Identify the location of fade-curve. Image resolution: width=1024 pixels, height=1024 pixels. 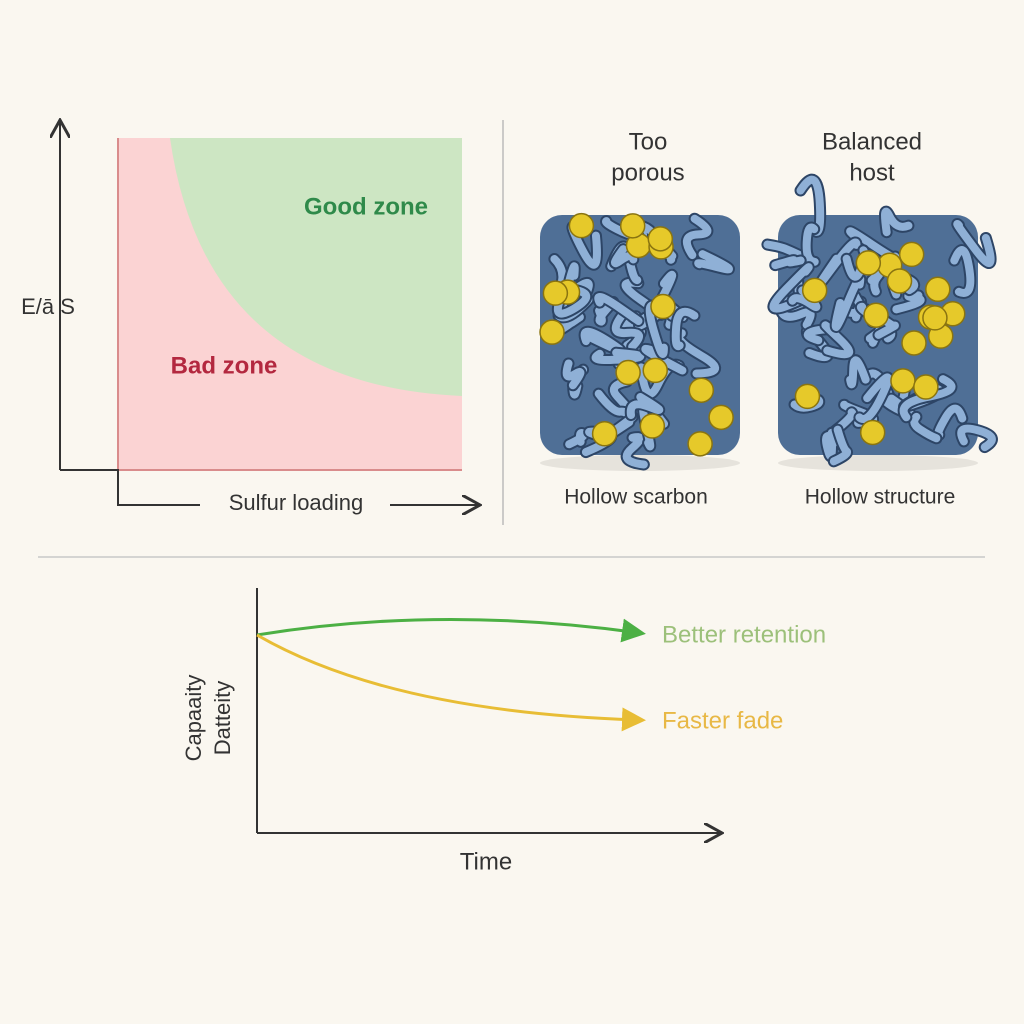
(451, 682).